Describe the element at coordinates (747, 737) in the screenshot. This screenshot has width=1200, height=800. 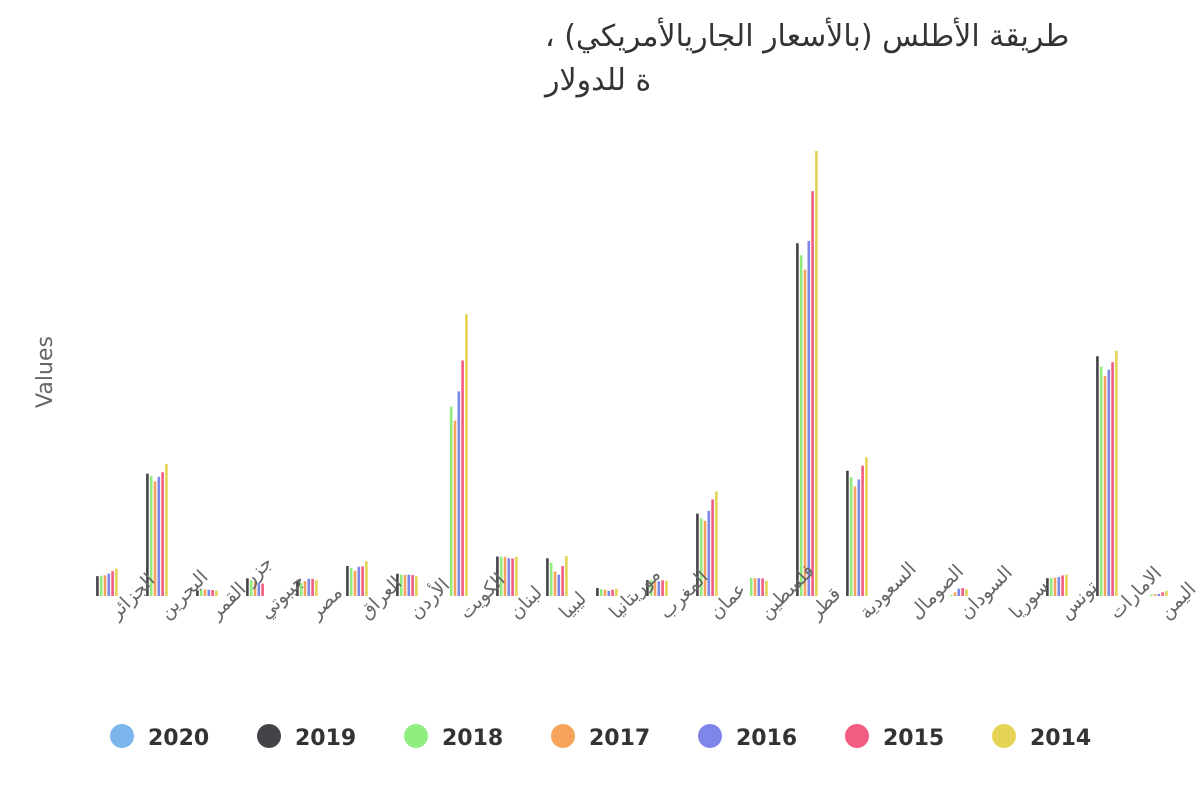
I see `legend-item-2016: 2016` at that location.